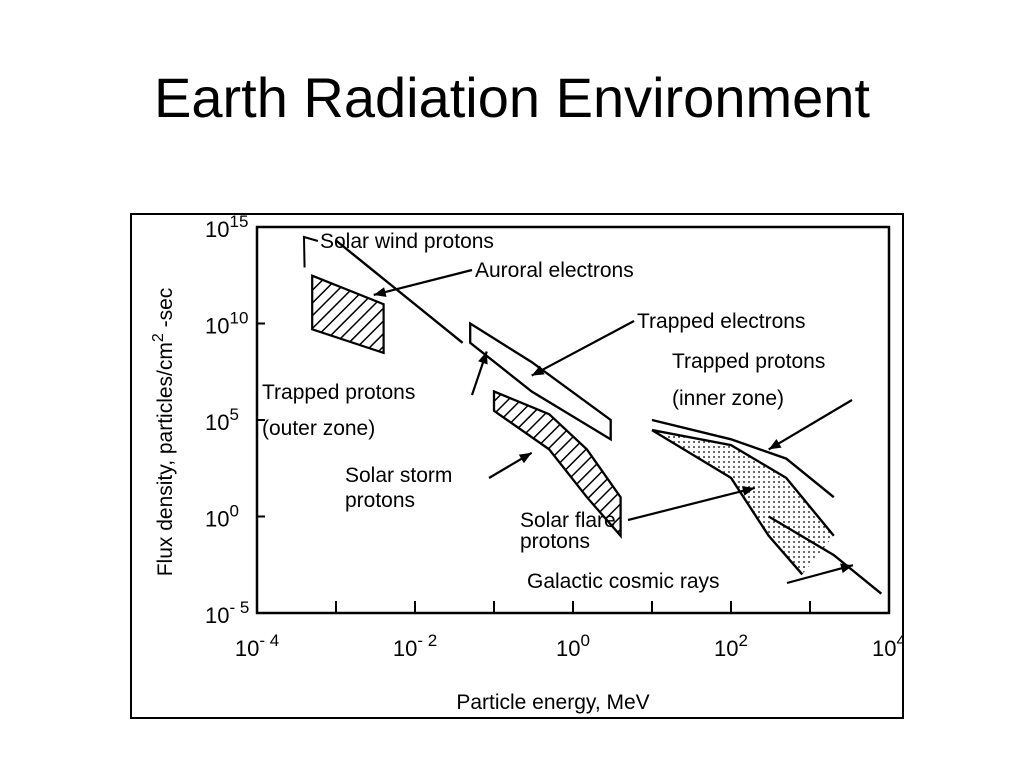 This screenshot has height=768, width=1024. What do you see at coordinates (525, 458) in the screenshot?
I see `solar-storm-protons-arrow-head` at bounding box center [525, 458].